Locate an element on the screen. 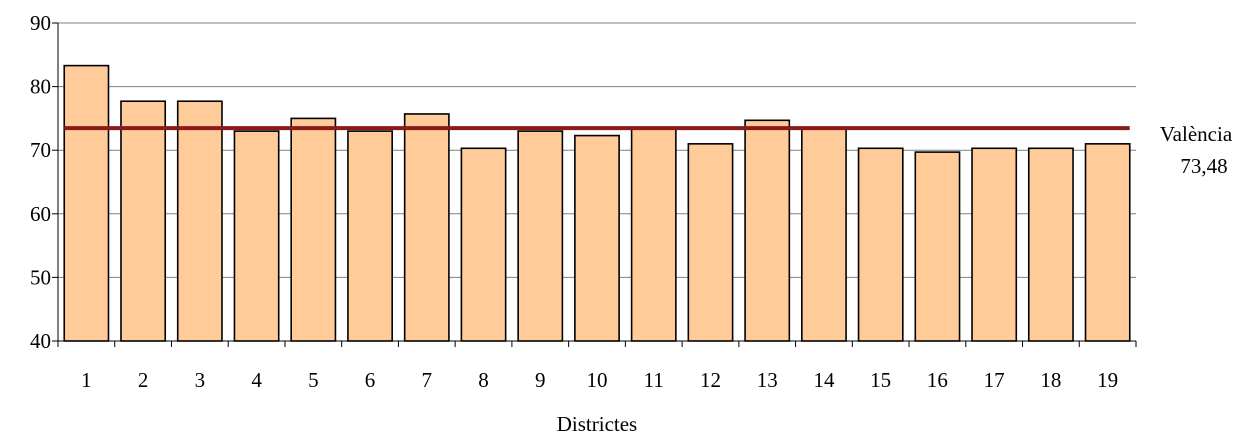 The image size is (1236, 441). x-axis-title: Districtes is located at coordinates (597, 424).